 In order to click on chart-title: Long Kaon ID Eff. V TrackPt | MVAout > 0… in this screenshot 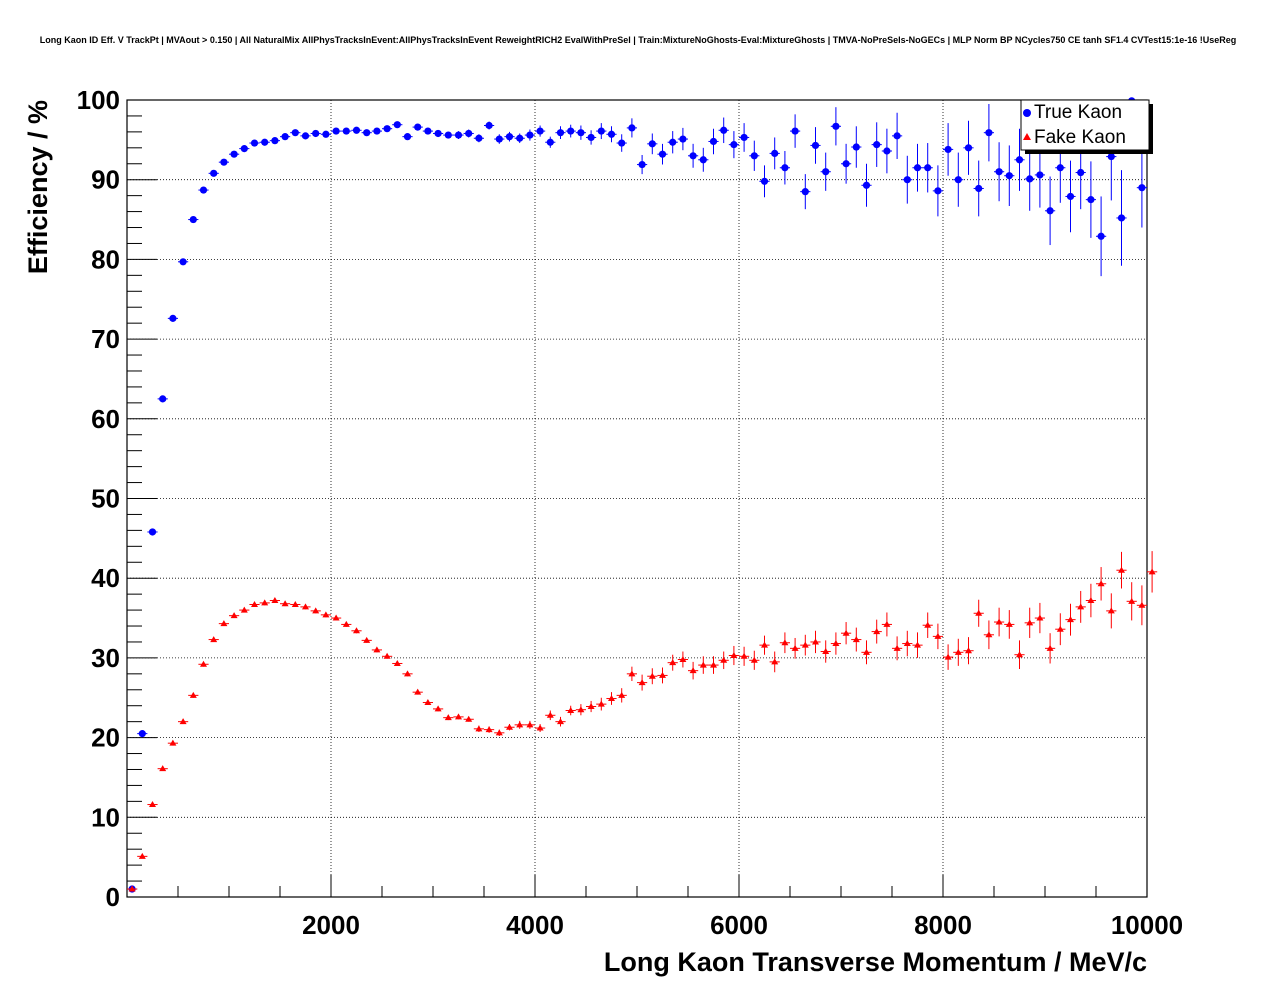, I will do `click(638, 40)`.